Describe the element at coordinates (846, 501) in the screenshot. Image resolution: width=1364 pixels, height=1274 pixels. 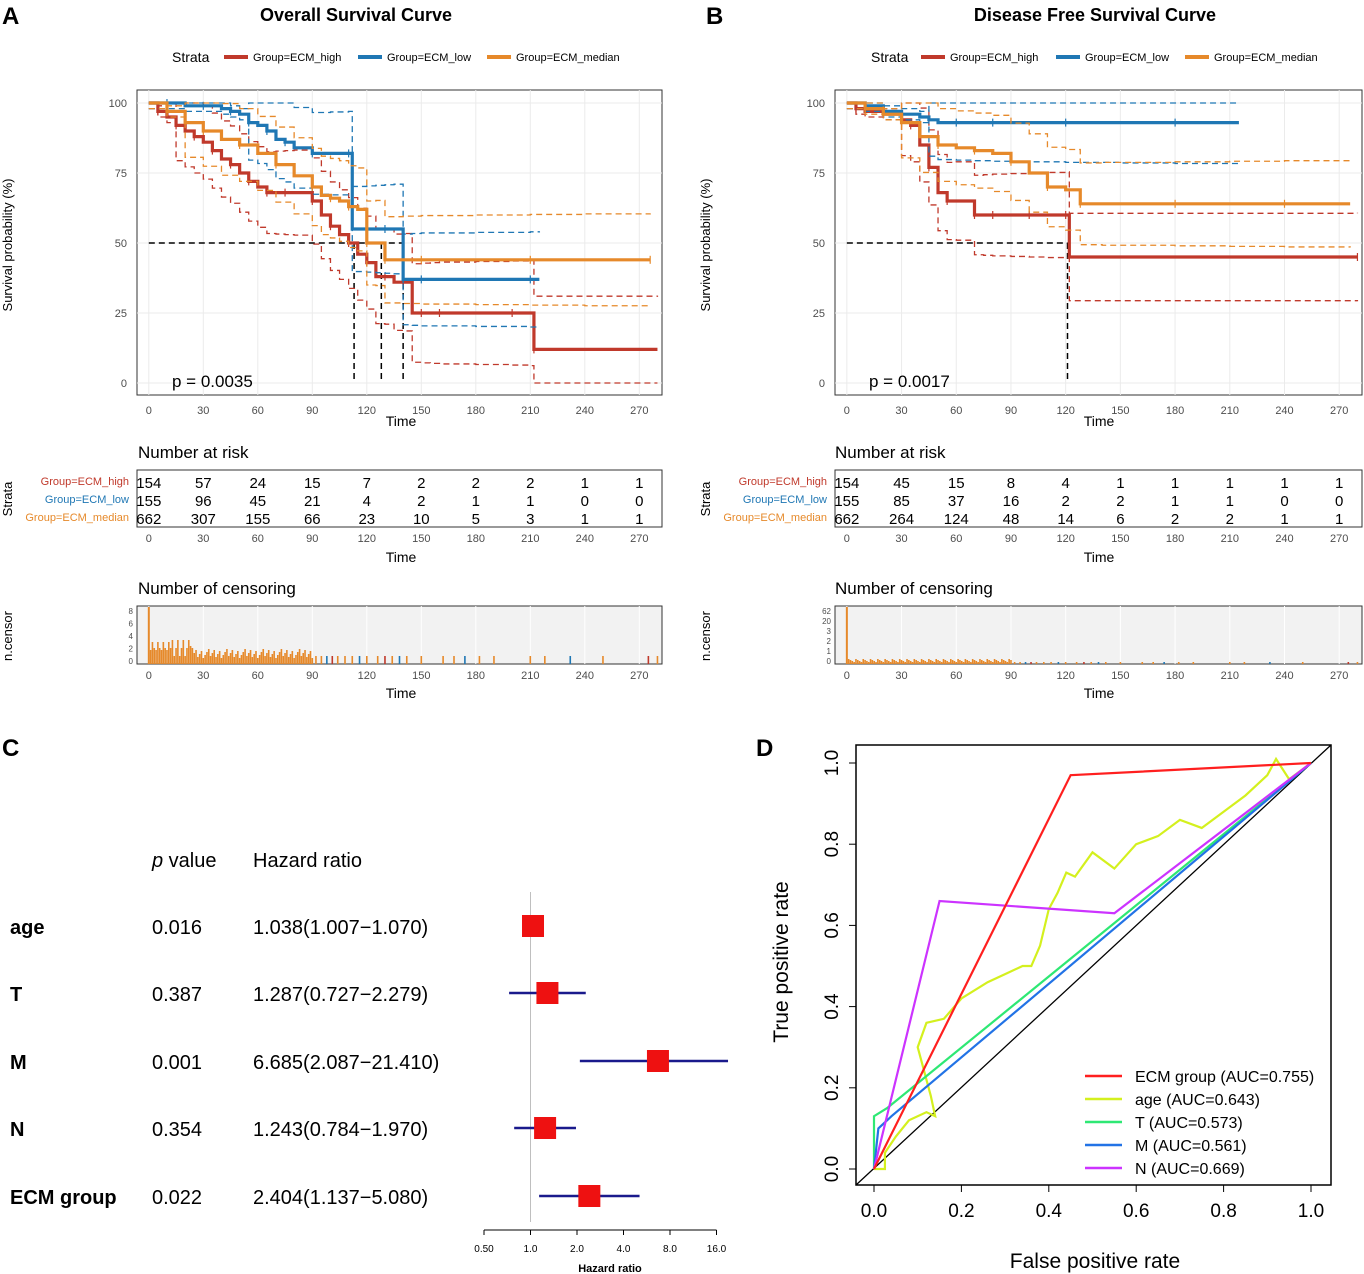
I see `risk-value-low: 155` at that location.